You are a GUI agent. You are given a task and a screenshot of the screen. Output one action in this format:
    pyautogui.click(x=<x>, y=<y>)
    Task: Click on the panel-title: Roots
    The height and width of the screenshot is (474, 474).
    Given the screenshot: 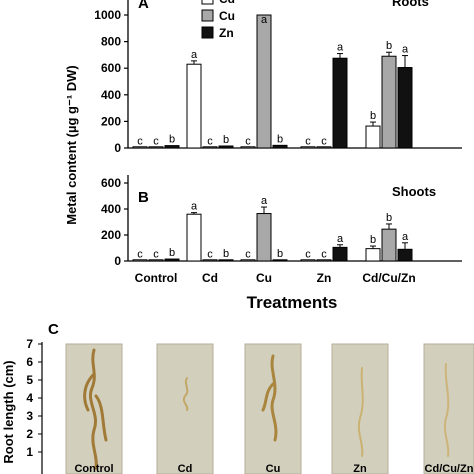 What is the action you would take?
    pyautogui.click(x=410, y=4)
    